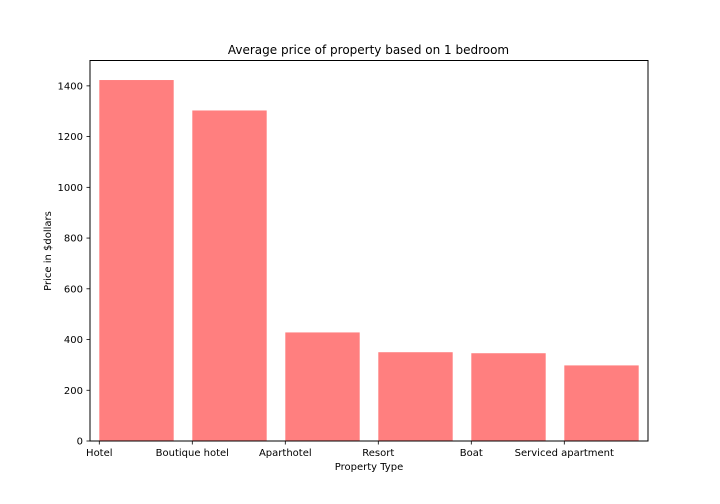 The width and height of the screenshot is (720, 504). Describe the element at coordinates (229, 275) in the screenshot. I see `bar-boutique-hotel` at that location.